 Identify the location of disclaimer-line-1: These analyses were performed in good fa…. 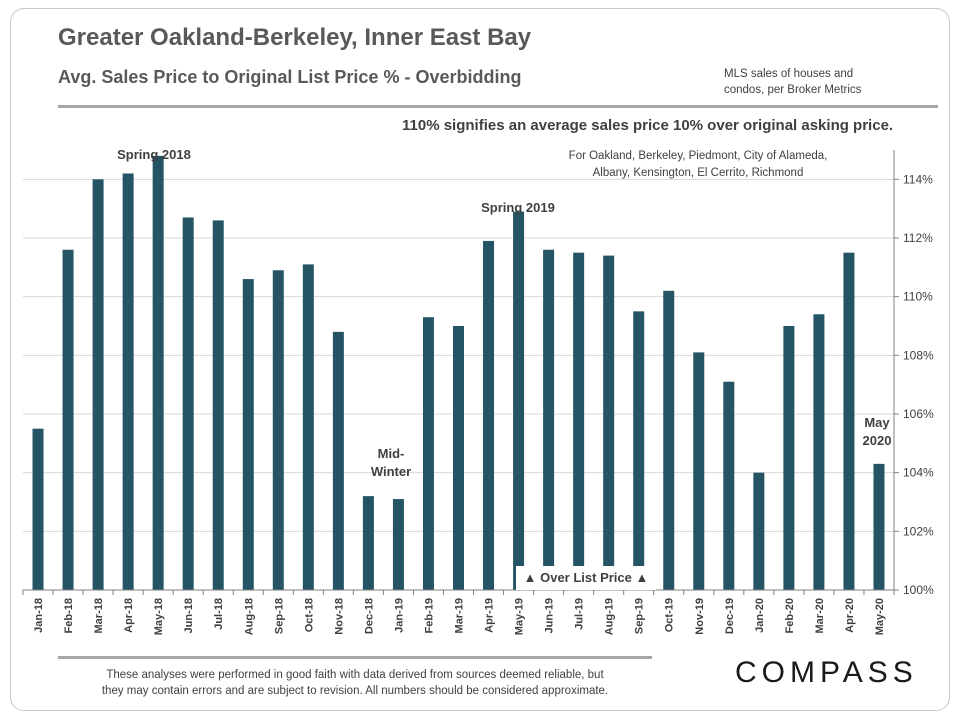
(355, 675).